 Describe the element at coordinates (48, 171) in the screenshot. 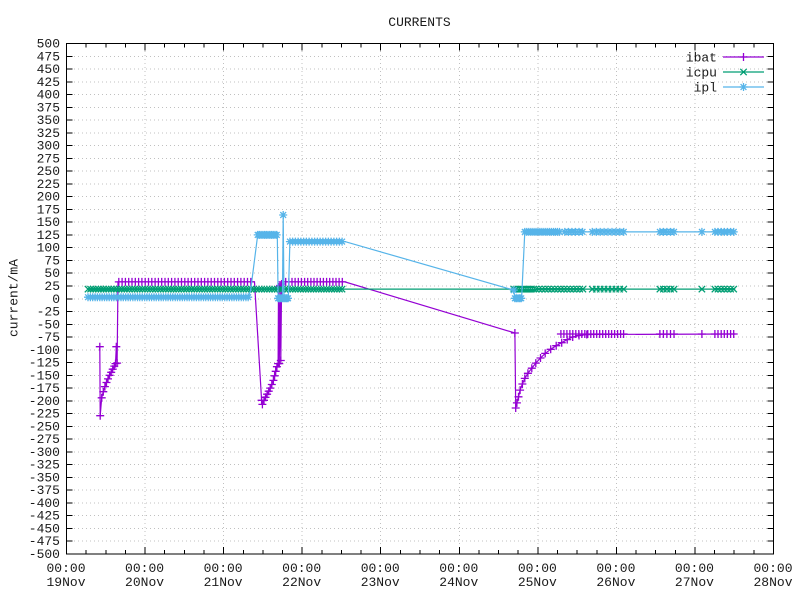

I see `svg-text: 250` at that location.